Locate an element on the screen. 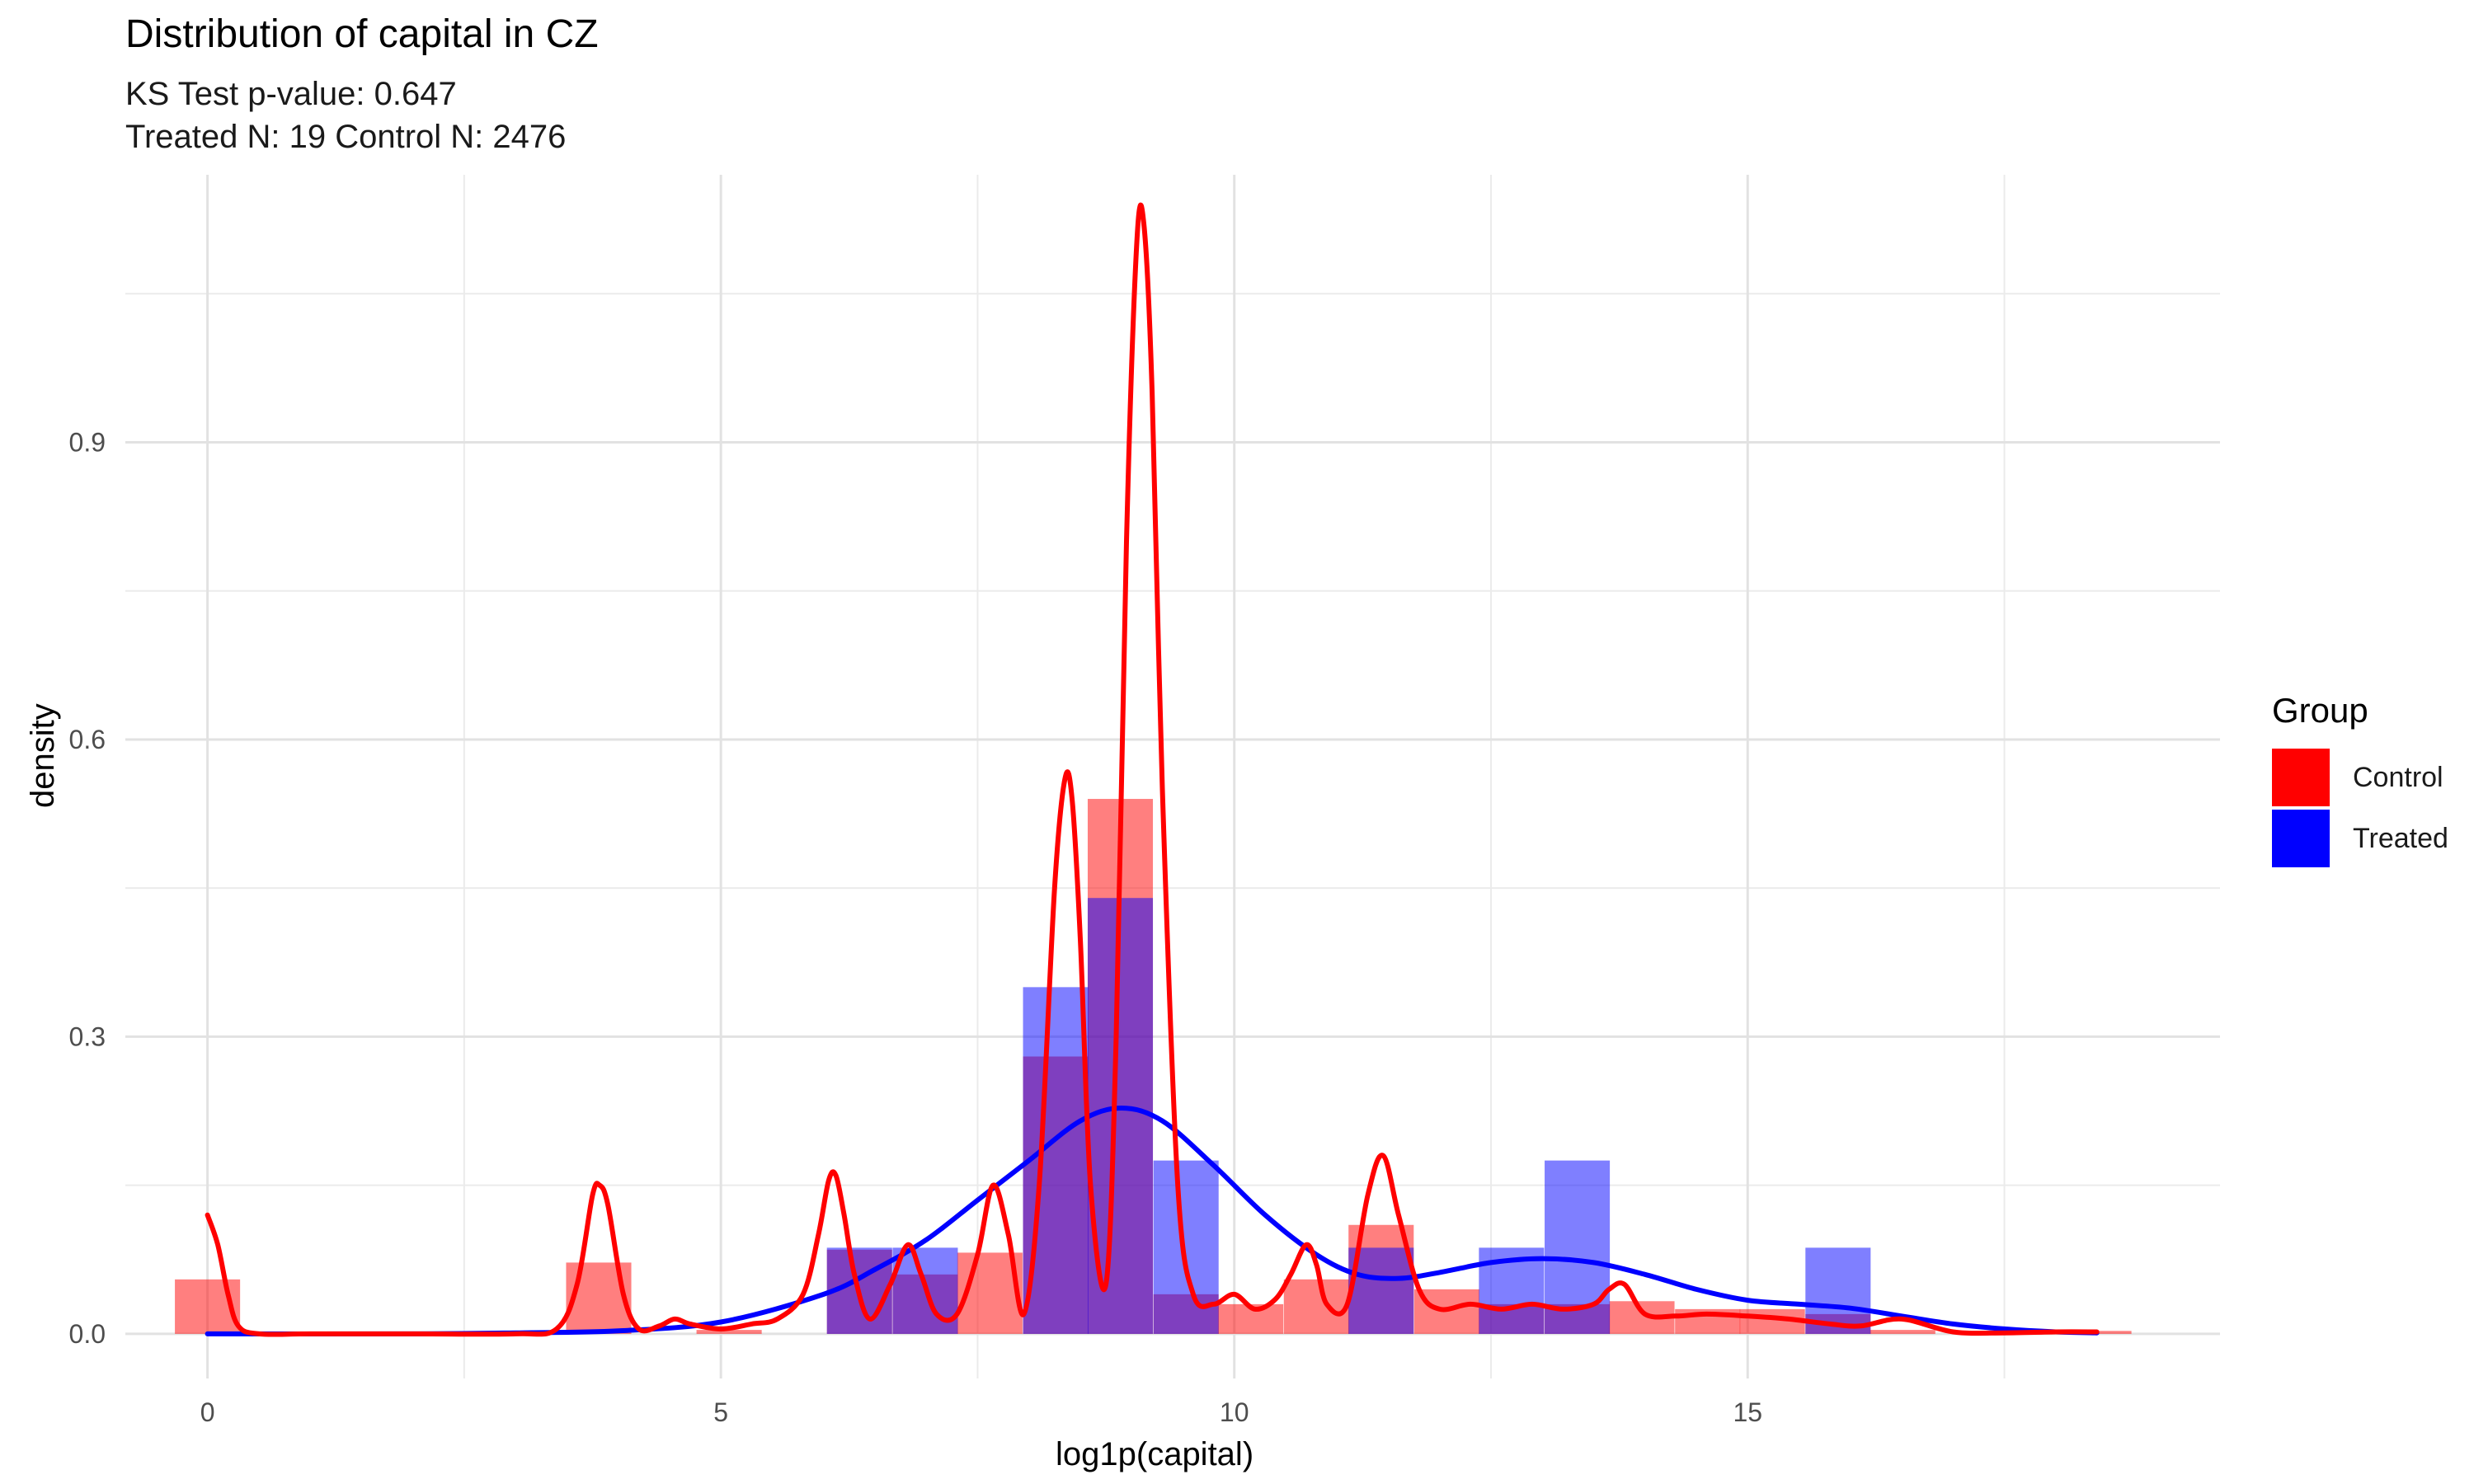 This screenshot has width=2474, height=1484. chart-title: Distribution of capital in CZ is located at coordinates (362, 34).